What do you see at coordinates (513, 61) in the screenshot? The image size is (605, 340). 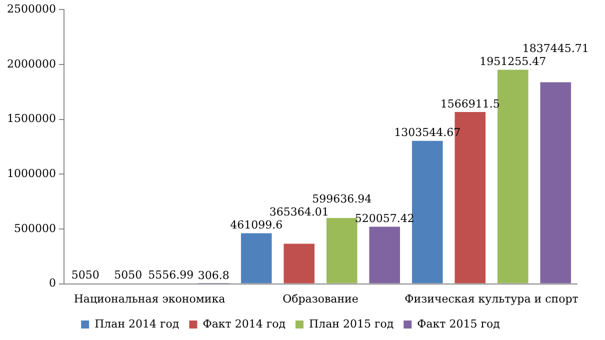 I see `data-label: 1951255.47` at bounding box center [513, 61].